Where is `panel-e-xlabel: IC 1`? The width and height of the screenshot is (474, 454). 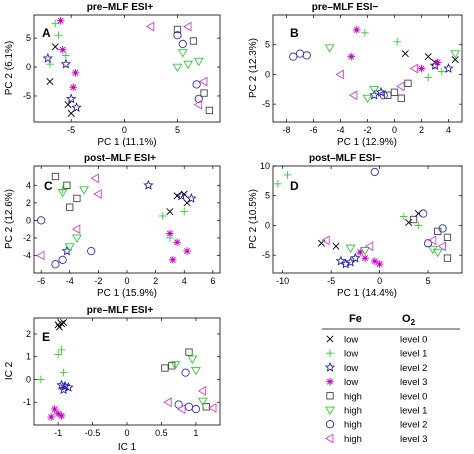 panel-e-xlabel: IC 1 is located at coordinates (127, 447).